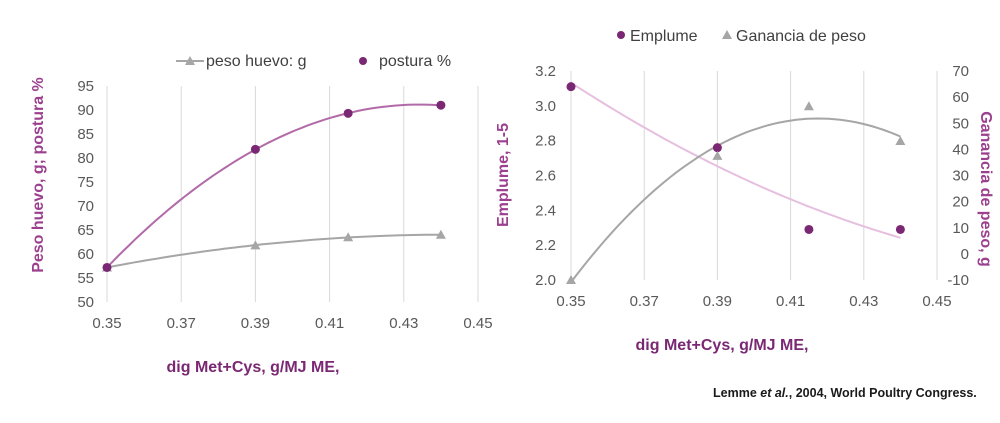 The width and height of the screenshot is (1000, 423). Describe the element at coordinates (403, 323) in the screenshot. I see `left-x-tick-label: 0.43` at that location.